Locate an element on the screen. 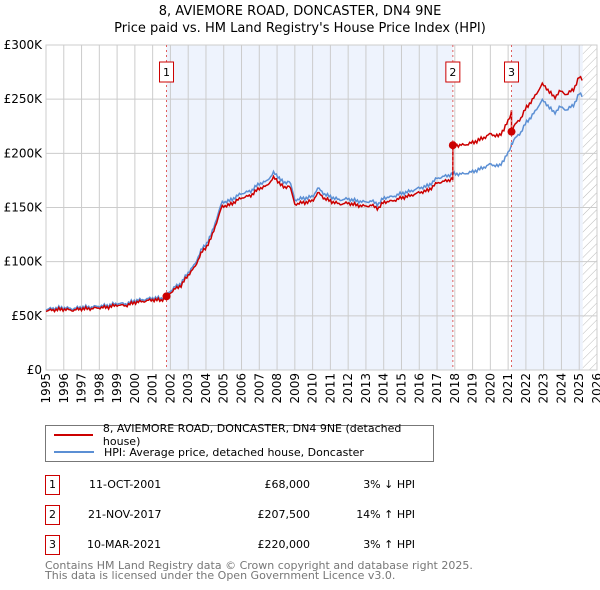 The width and height of the screenshot is (600, 590). legend-swatch-red is located at coordinates (73, 435).